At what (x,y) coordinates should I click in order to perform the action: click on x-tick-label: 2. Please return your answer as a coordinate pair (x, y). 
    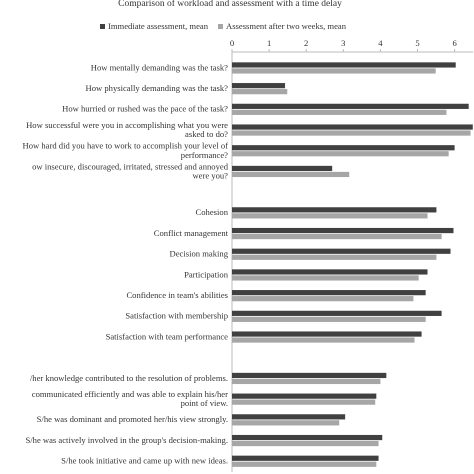
    Looking at the image, I should click on (306, 43).